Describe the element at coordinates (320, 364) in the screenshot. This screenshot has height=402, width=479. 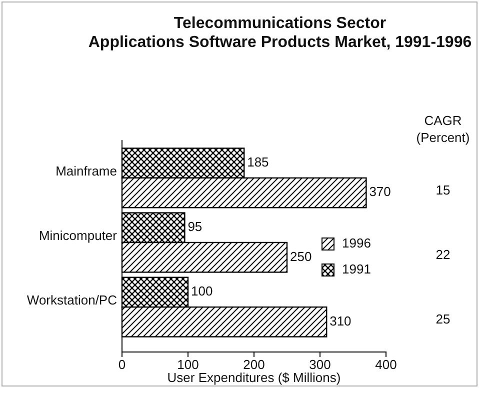
I see `x-tick-label: 300` at that location.